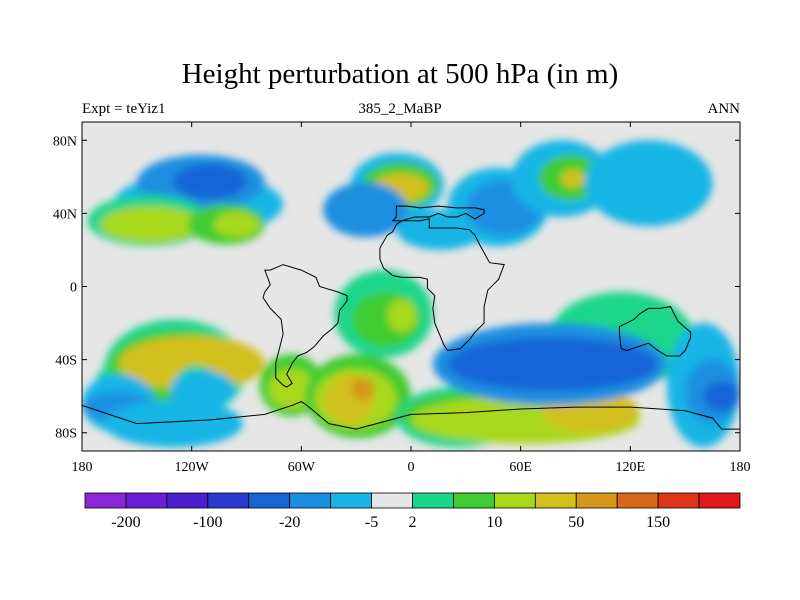  What do you see at coordinates (494, 522) in the screenshot?
I see `colorbar-label-5: 10` at bounding box center [494, 522].